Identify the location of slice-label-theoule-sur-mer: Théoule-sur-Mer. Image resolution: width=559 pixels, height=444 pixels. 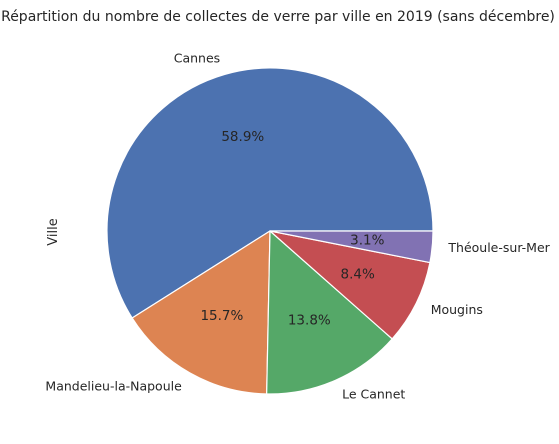
(498, 247).